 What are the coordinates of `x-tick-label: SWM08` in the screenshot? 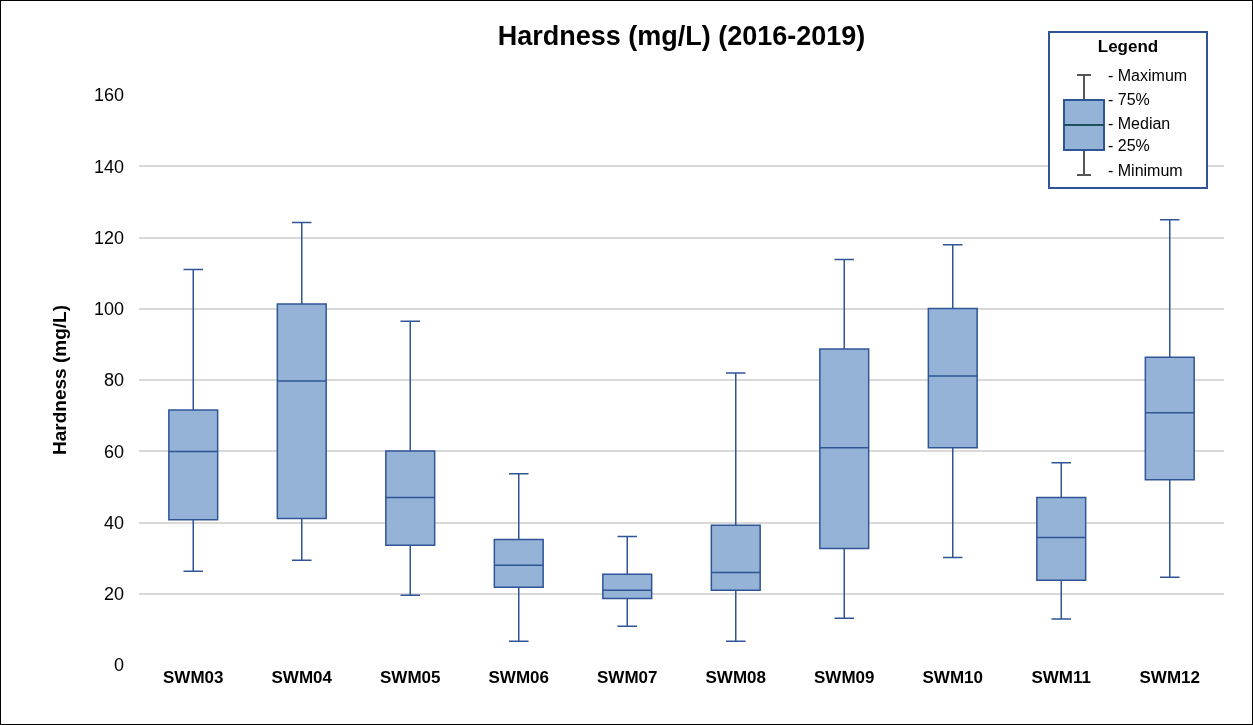 It's located at (735, 677).